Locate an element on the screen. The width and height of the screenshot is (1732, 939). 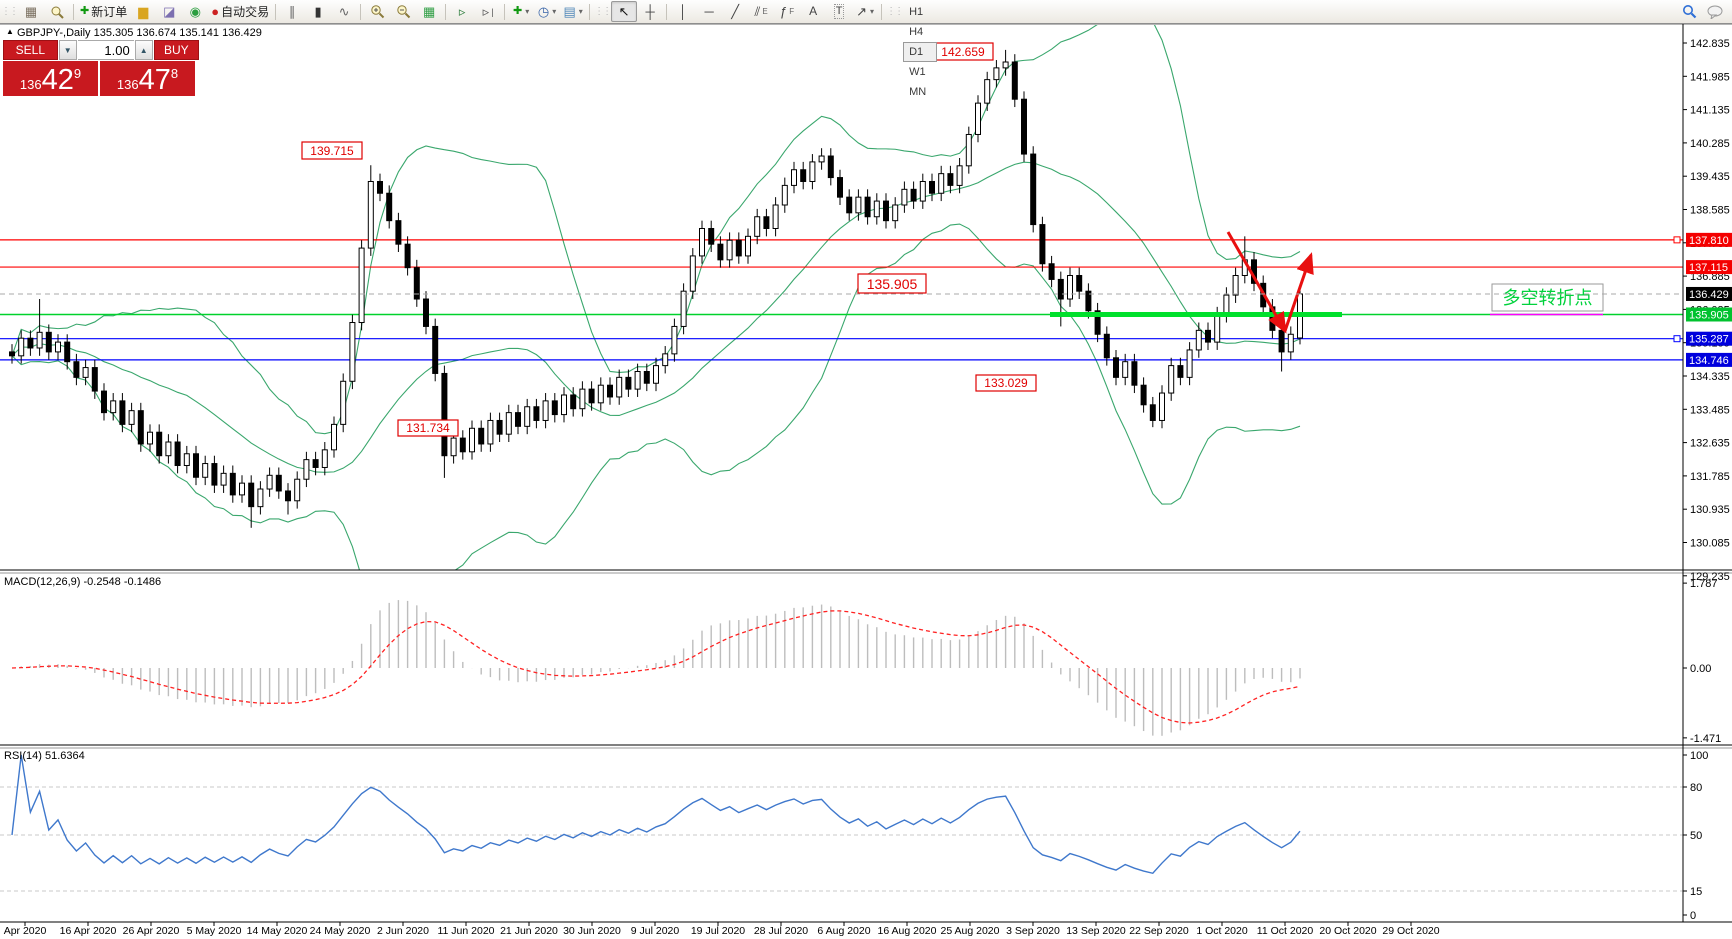
rsi-line is located at coordinates (656, 814).